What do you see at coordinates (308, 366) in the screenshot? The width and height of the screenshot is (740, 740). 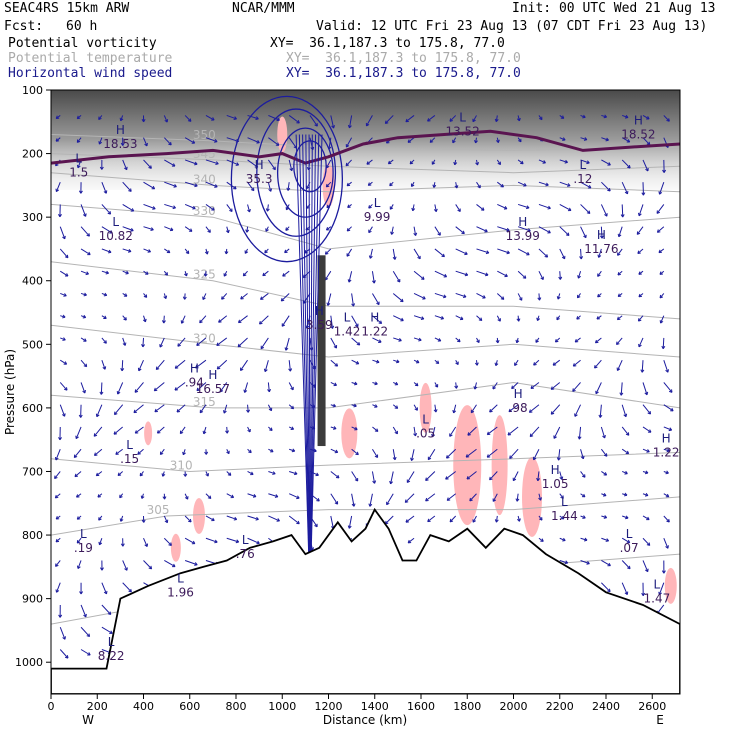 I see `updraft-vector` at bounding box center [308, 366].